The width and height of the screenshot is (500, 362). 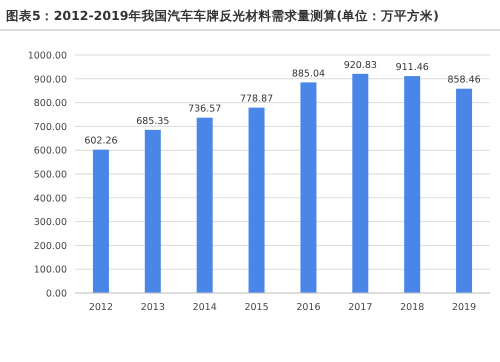 I want to click on y-tick-label: 900.00, so click(x=50, y=80).